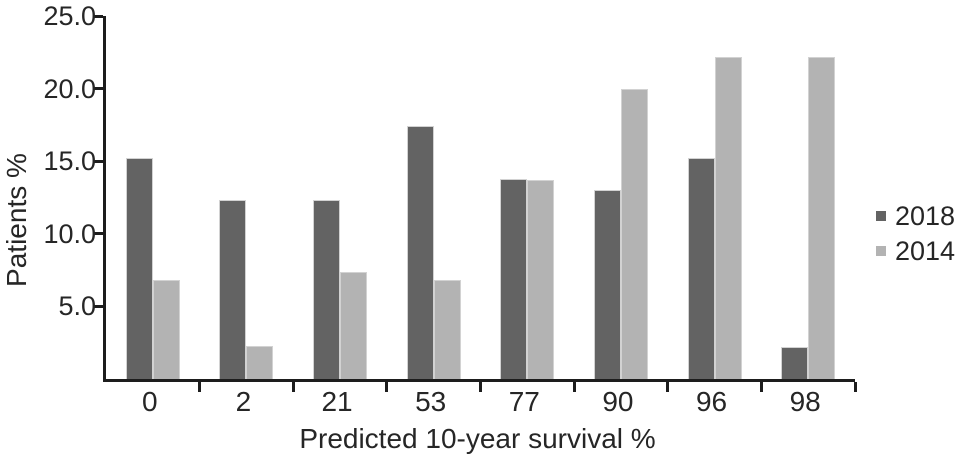  Describe the element at coordinates (69, 16) in the screenshot. I see `y-axis-tick-label: 25.0` at that location.